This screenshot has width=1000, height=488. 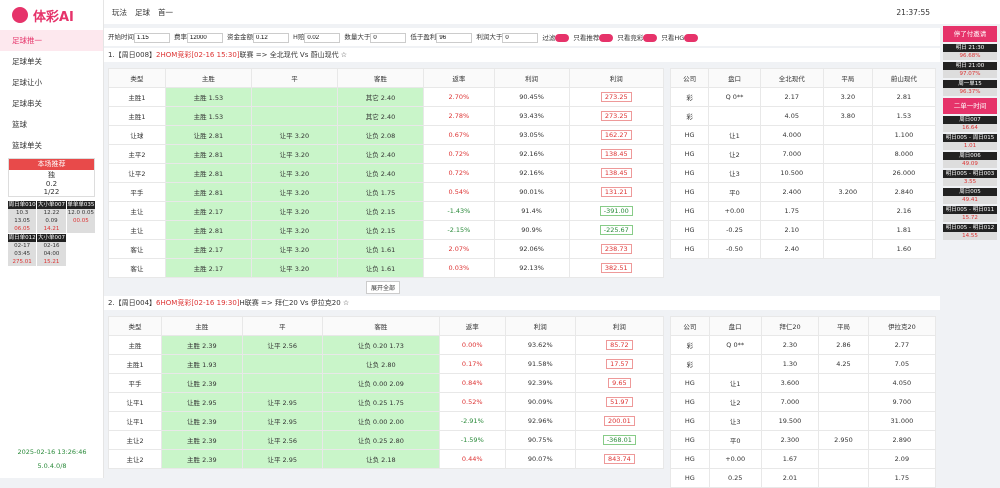 I want to click on menu-item: 足球串关, so click(x=27, y=103).